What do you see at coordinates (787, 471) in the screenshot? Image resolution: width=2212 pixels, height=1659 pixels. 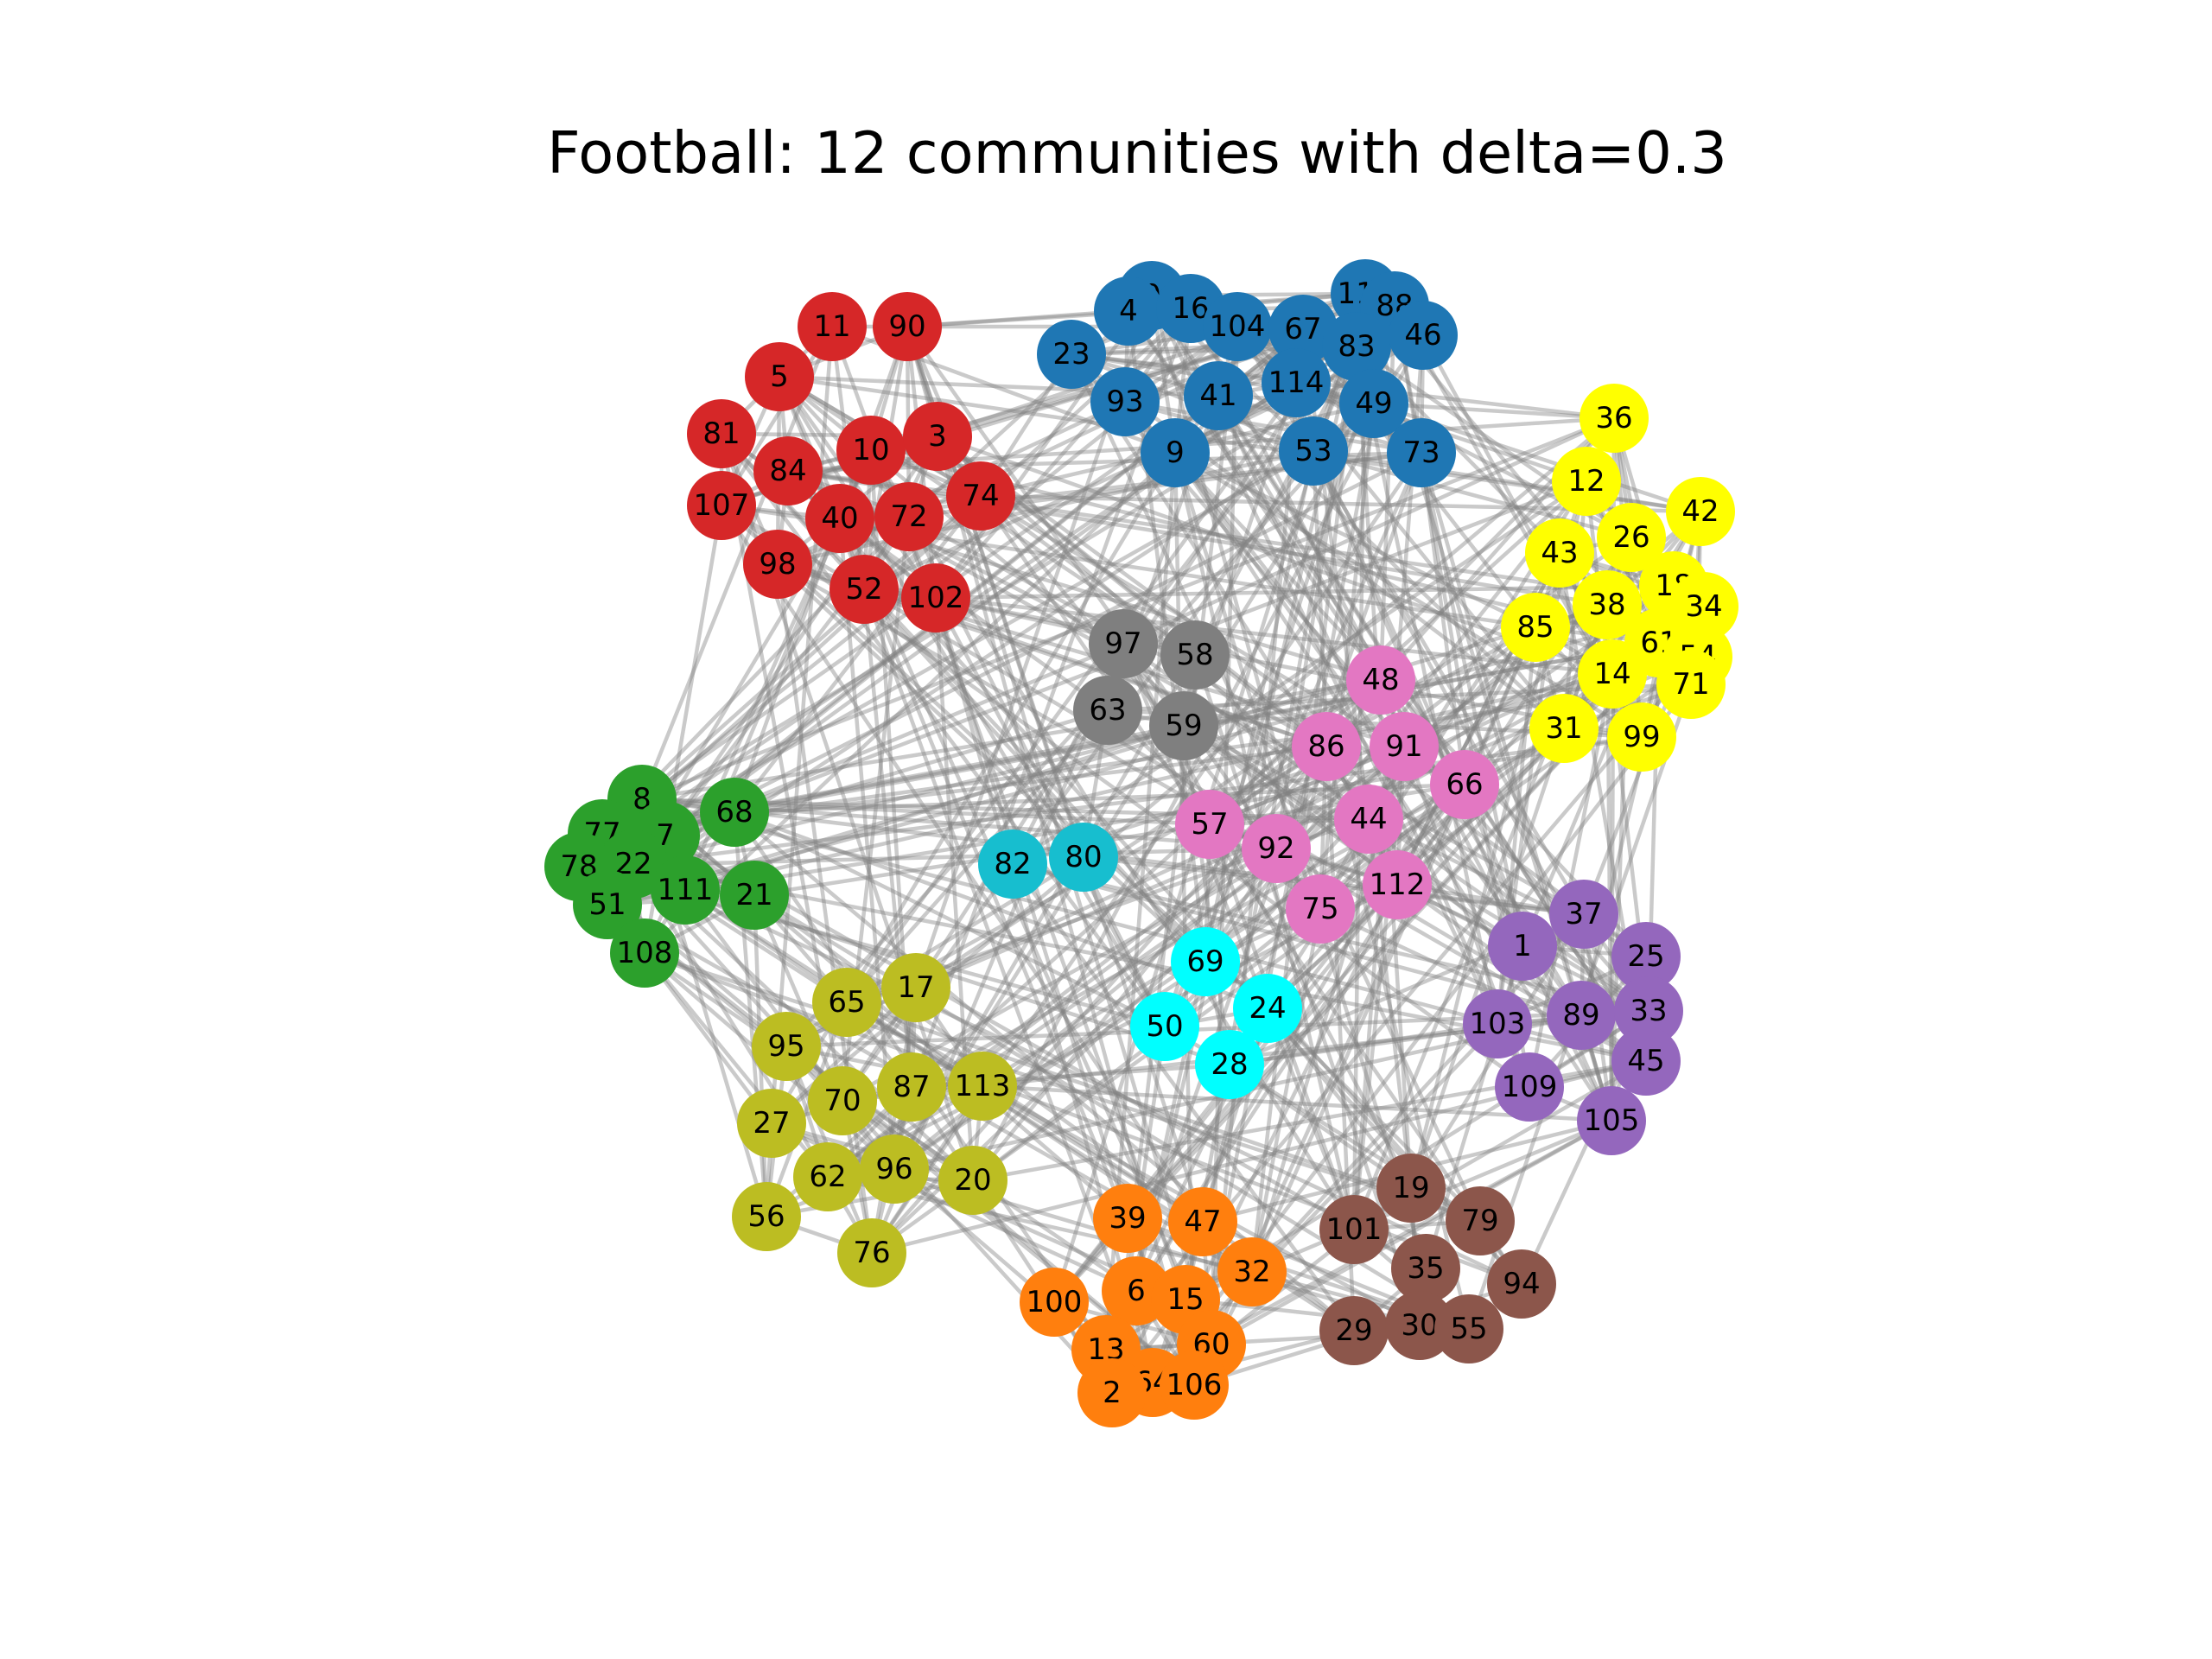 I see `node-label: 84` at bounding box center [787, 471].